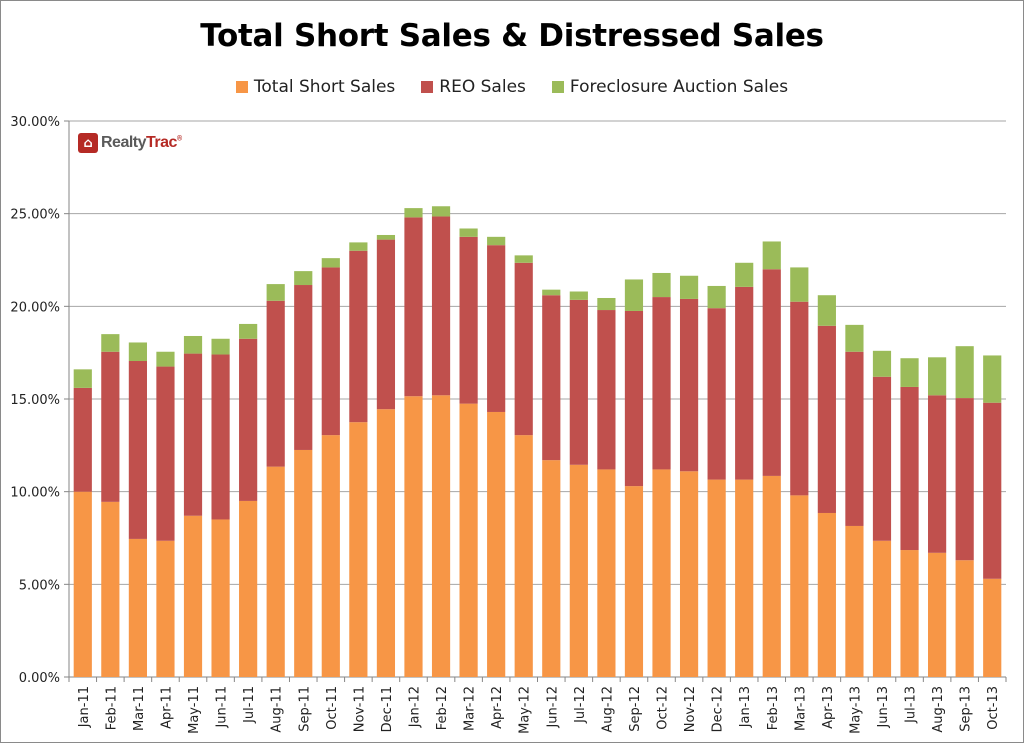 The image size is (1024, 743). What do you see at coordinates (690, 709) in the screenshot?
I see `x-tick-label: Nov-12` at bounding box center [690, 709].